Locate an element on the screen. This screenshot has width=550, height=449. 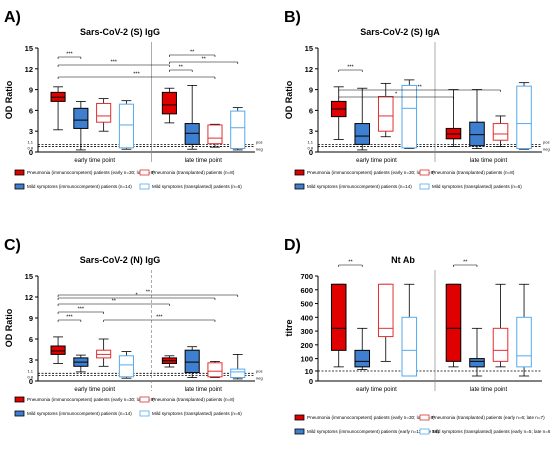
y-tick-label: 200 is located at coordinates (306, 345).